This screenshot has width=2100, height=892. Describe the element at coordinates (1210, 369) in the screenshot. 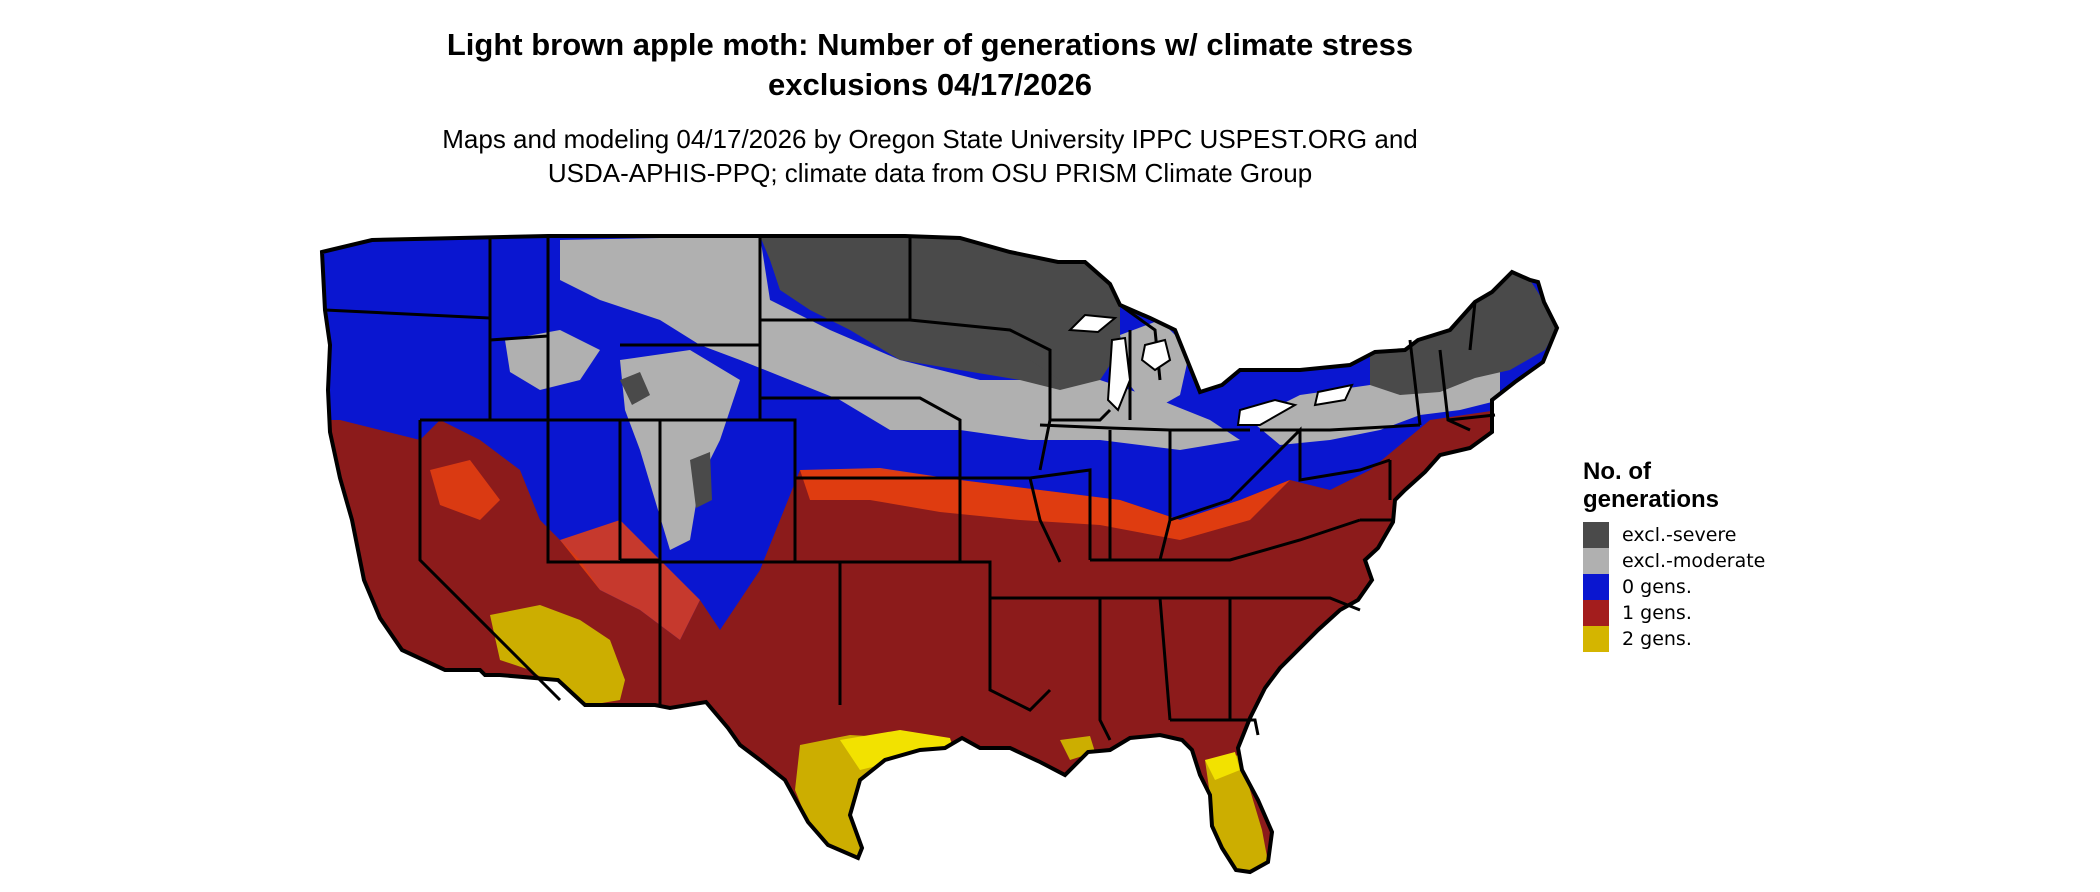

I see `great-lakes` at that location.